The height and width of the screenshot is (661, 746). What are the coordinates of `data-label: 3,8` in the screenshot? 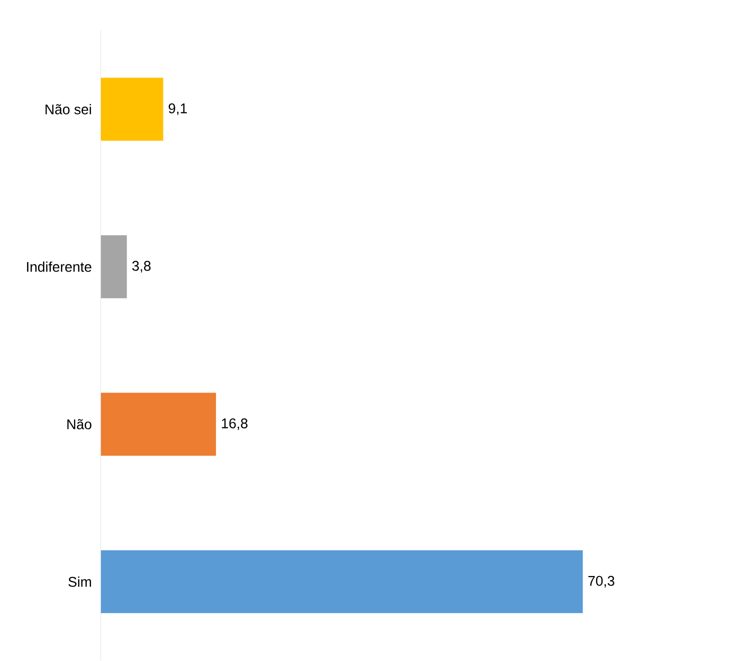 It's located at (141, 267).